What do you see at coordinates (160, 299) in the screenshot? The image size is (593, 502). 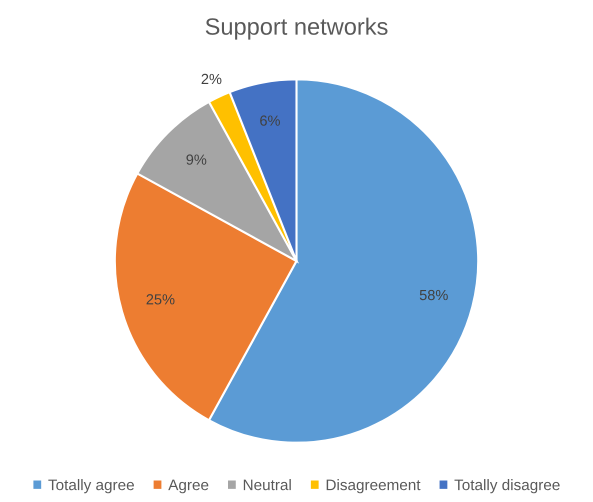 I see `data-label: 25%` at bounding box center [160, 299].